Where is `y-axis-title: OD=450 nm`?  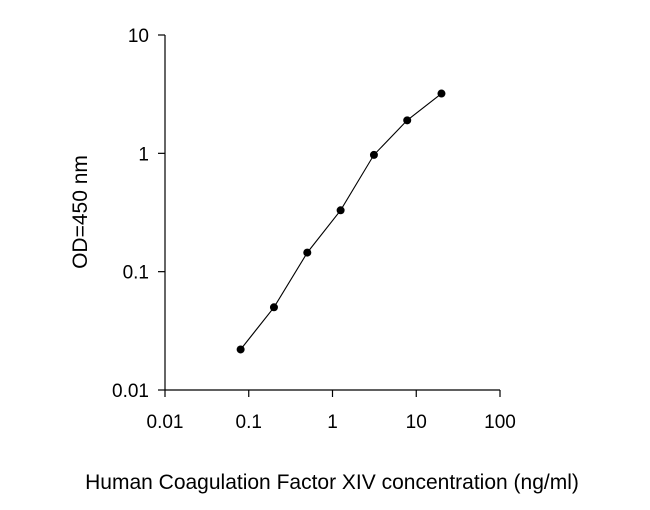 y-axis-title: OD=450 nm is located at coordinates (80, 212).